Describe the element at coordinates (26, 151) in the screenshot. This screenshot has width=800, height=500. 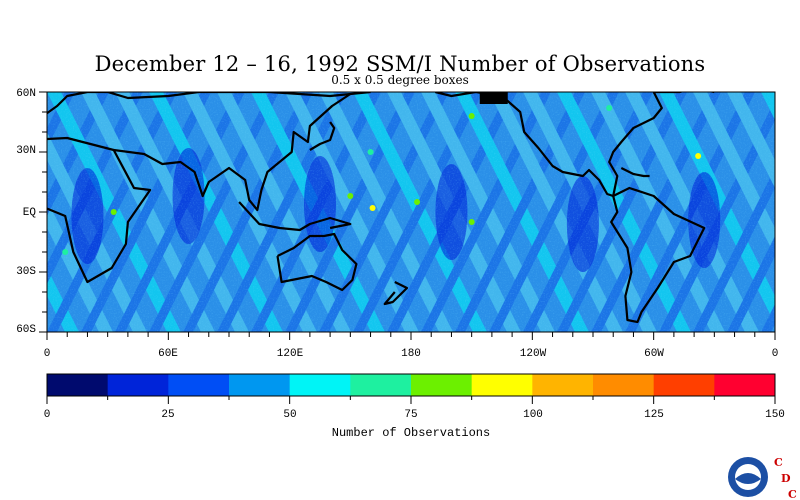
I see `lat-label-30n: 30N` at that location.